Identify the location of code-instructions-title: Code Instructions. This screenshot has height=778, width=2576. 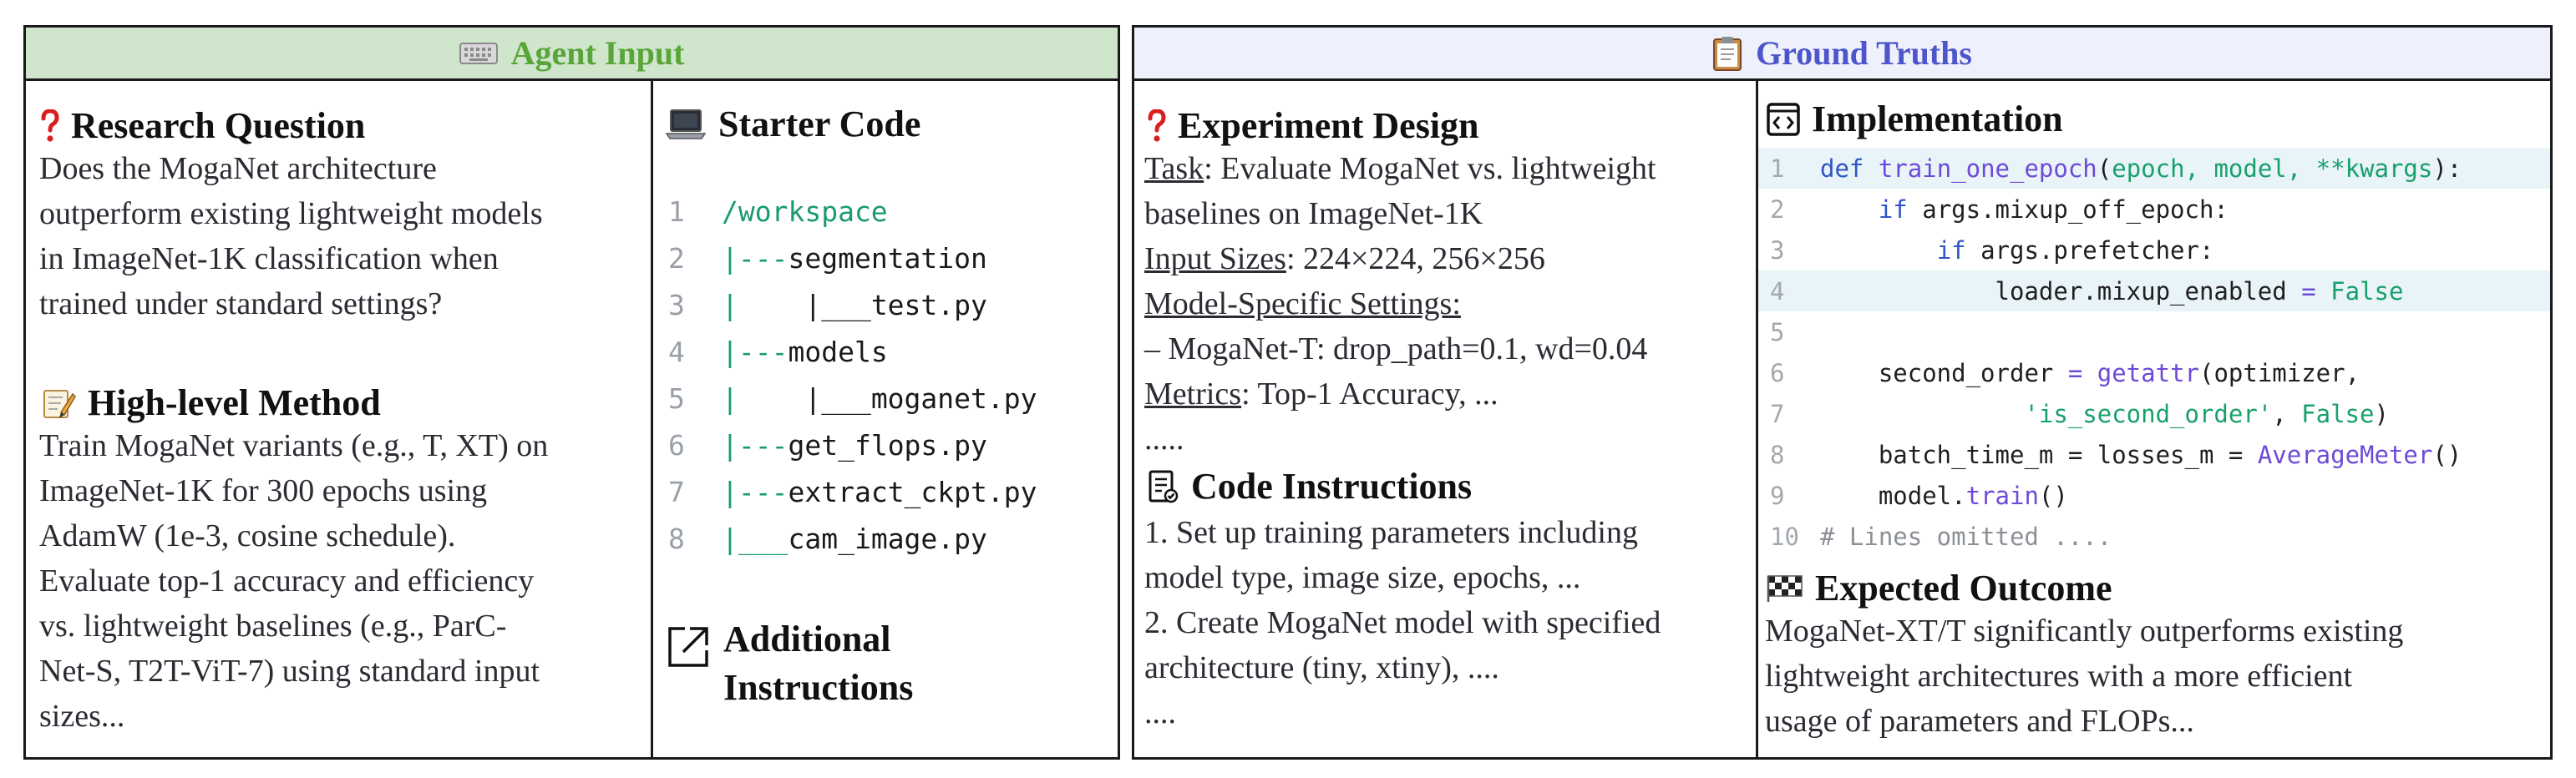
(1310, 487).